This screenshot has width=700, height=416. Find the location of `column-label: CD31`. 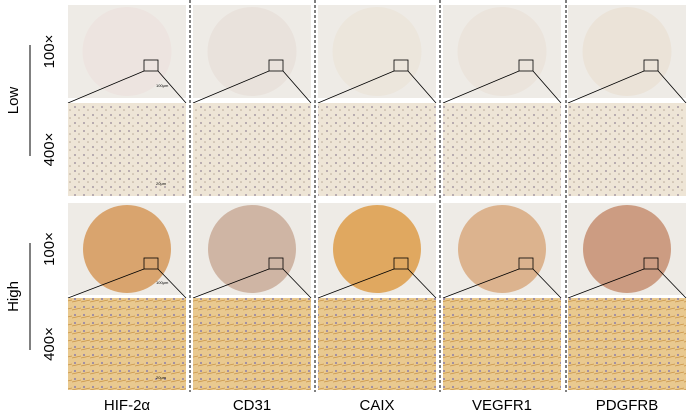

column-label: CD31 is located at coordinates (252, 405).